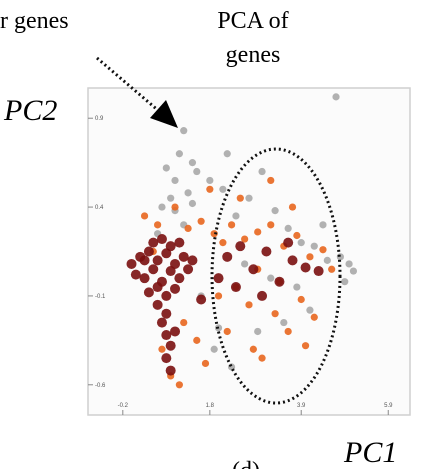 Image resolution: width=422 pixels, height=469 pixels. Describe the element at coordinates (301, 406) in the screenshot. I see `x-tick-label: 3.9` at that location.